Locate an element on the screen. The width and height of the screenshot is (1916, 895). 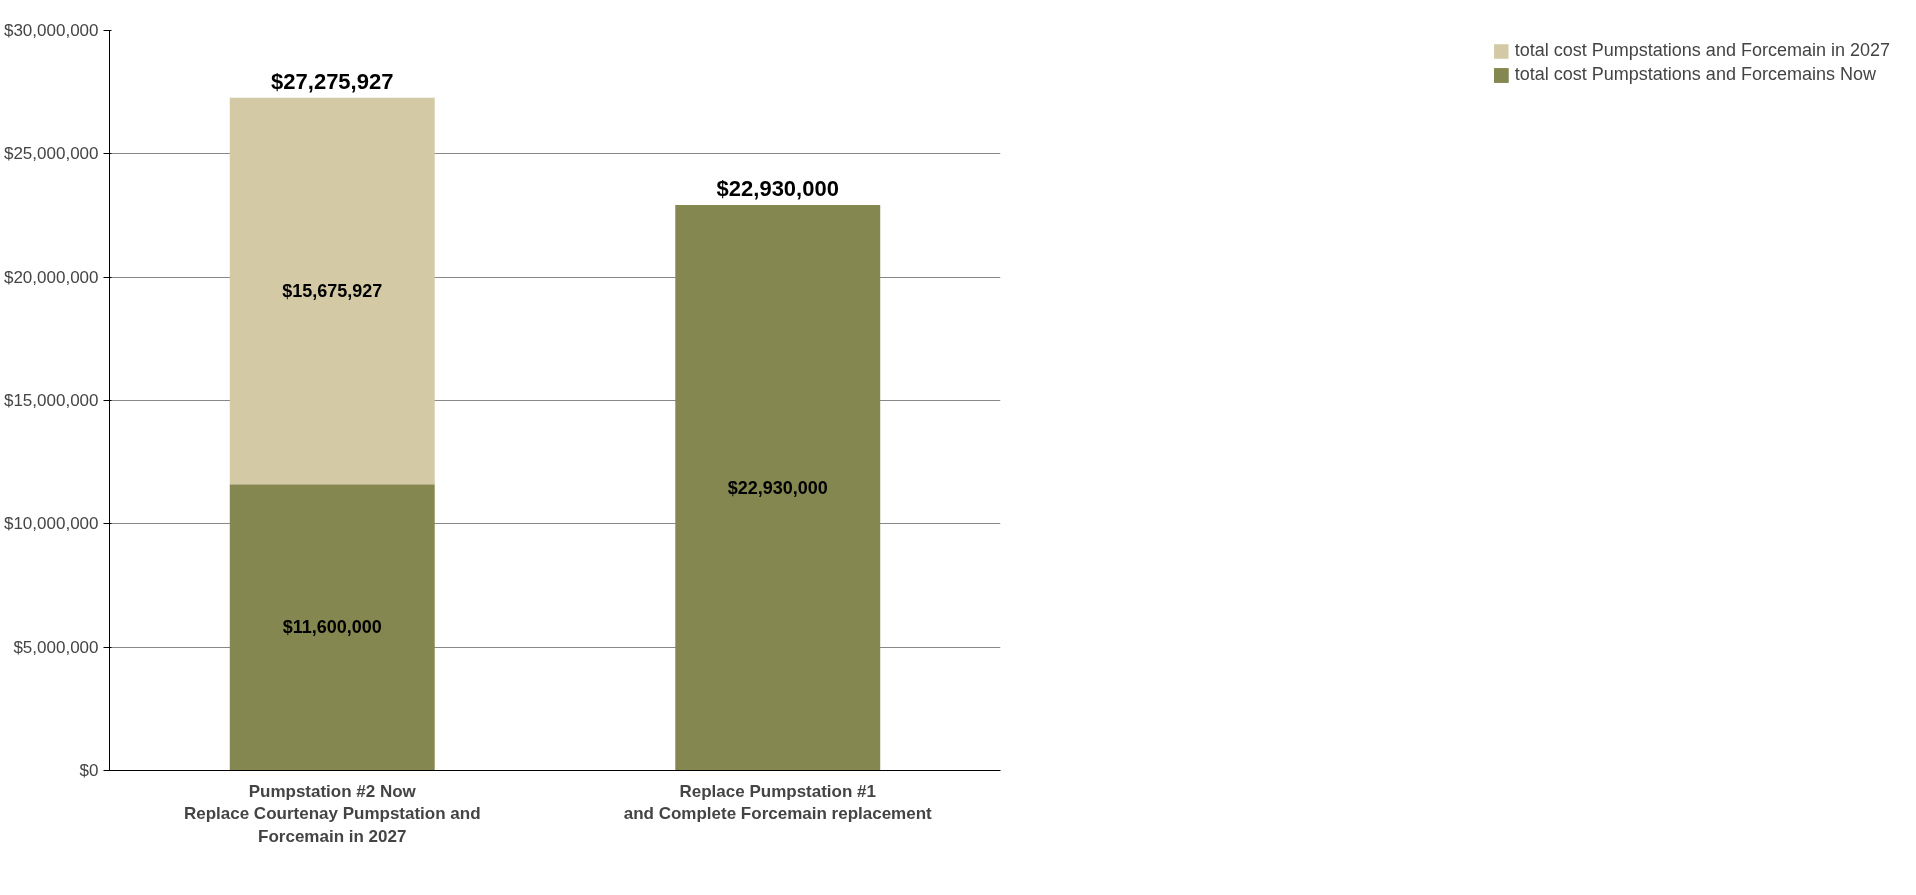
text: $11,600,000 is located at coordinates (332, 627).